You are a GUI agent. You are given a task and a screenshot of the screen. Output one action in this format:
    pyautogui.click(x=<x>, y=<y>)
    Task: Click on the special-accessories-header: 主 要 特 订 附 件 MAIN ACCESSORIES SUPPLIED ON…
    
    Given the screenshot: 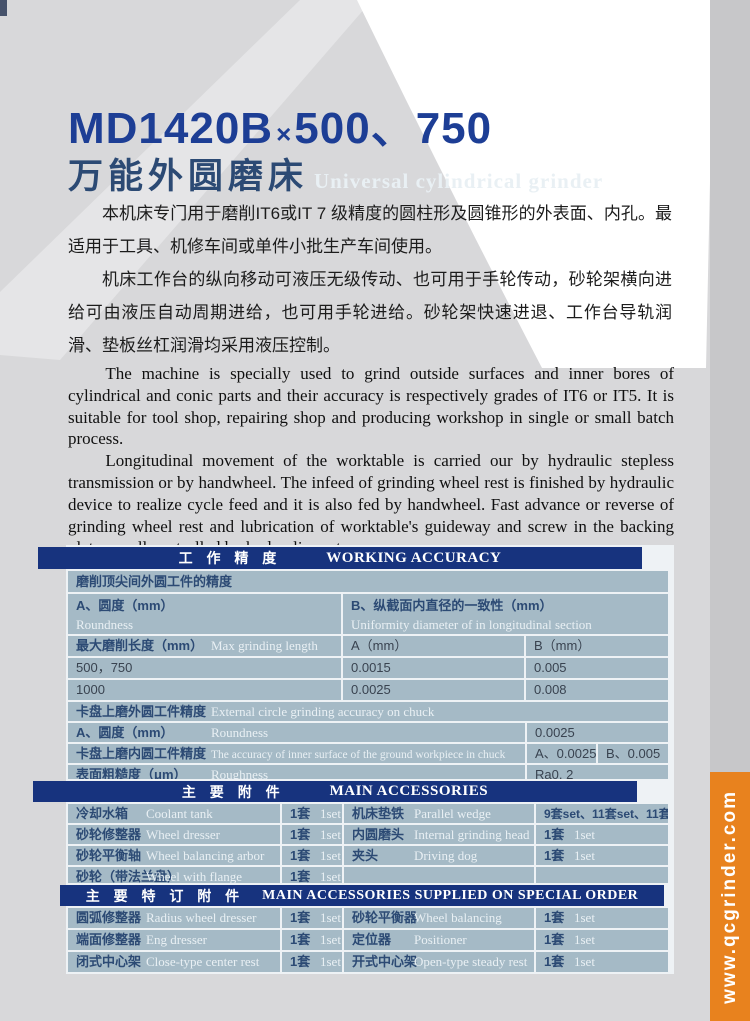 What is the action you would take?
    pyautogui.click(x=362, y=895)
    